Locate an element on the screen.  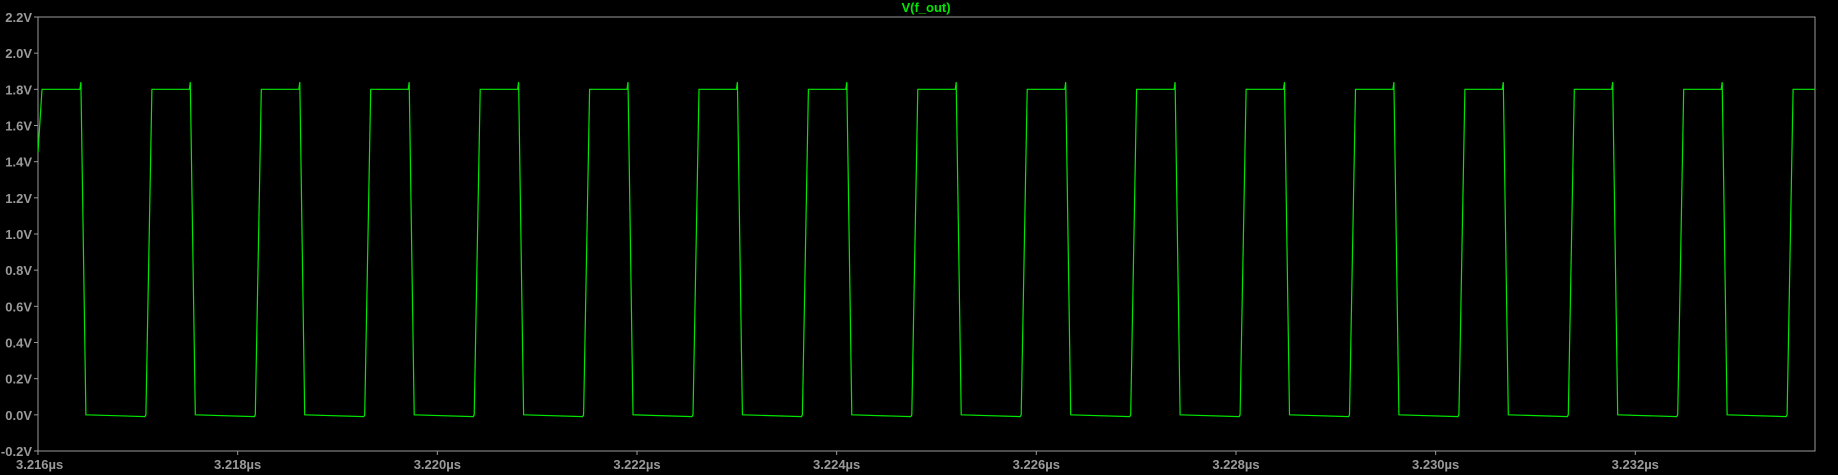
y-tick-label: 1.6V is located at coordinates (18, 126).